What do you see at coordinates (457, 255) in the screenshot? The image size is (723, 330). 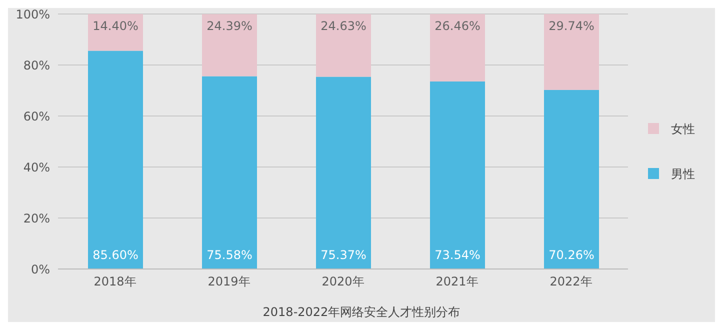 I see `data-label: 73.54%` at bounding box center [457, 255].